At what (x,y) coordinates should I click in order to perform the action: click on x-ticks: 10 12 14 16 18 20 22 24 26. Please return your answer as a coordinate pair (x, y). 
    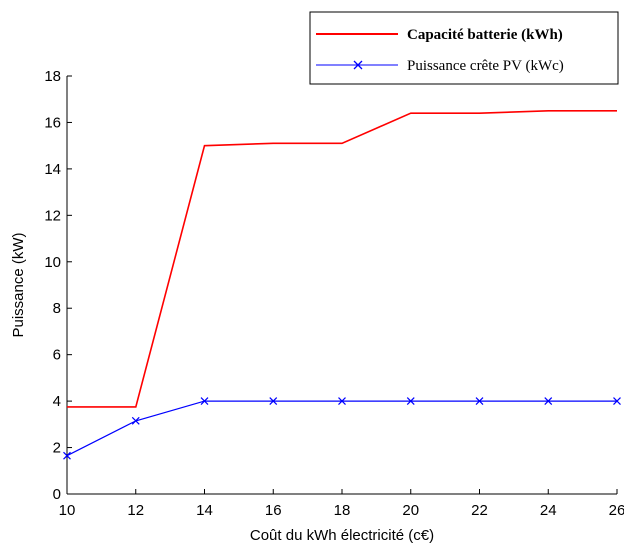
    Looking at the image, I should click on (341, 504).